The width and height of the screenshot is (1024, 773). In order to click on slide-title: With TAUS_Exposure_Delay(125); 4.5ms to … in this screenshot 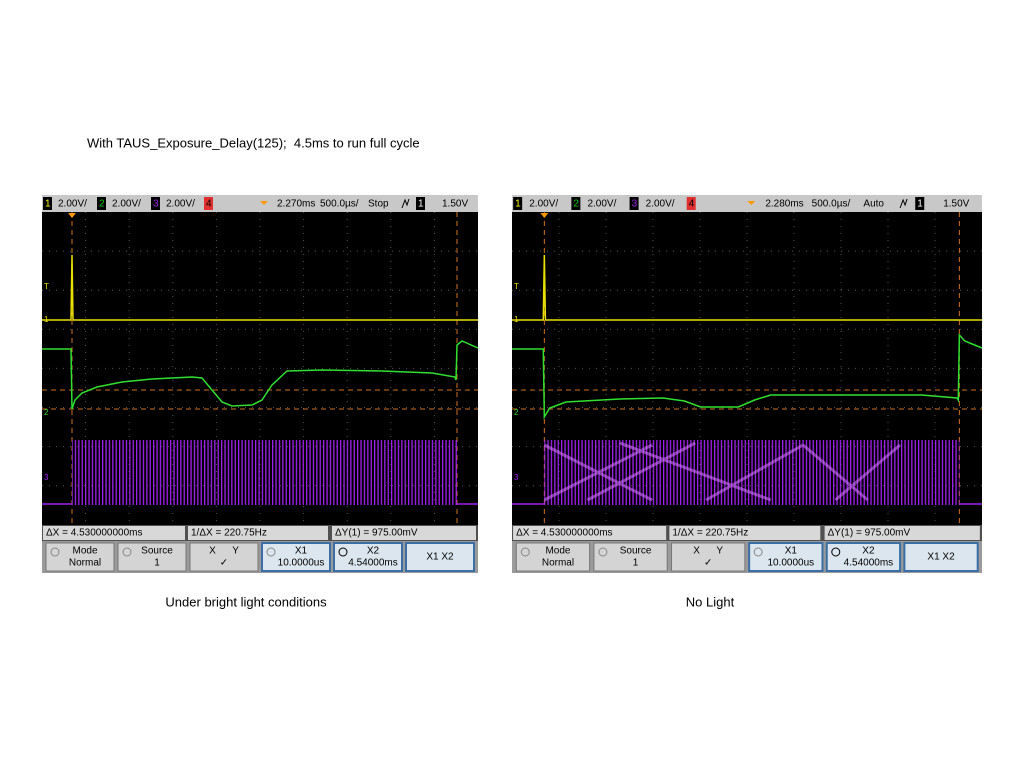, I will do `click(253, 142)`.